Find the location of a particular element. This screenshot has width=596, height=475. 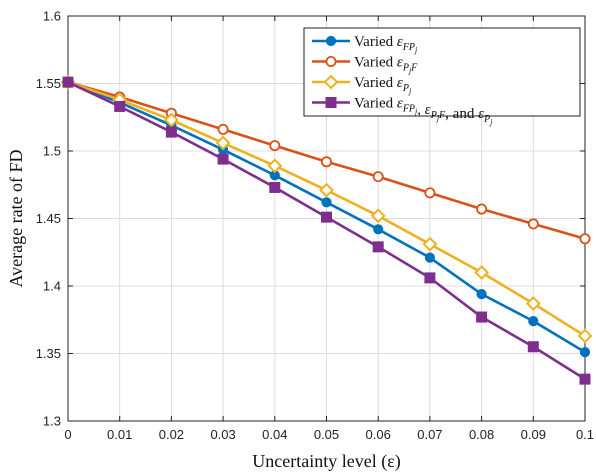

x-tick-label: 0.02 is located at coordinates (171, 434).